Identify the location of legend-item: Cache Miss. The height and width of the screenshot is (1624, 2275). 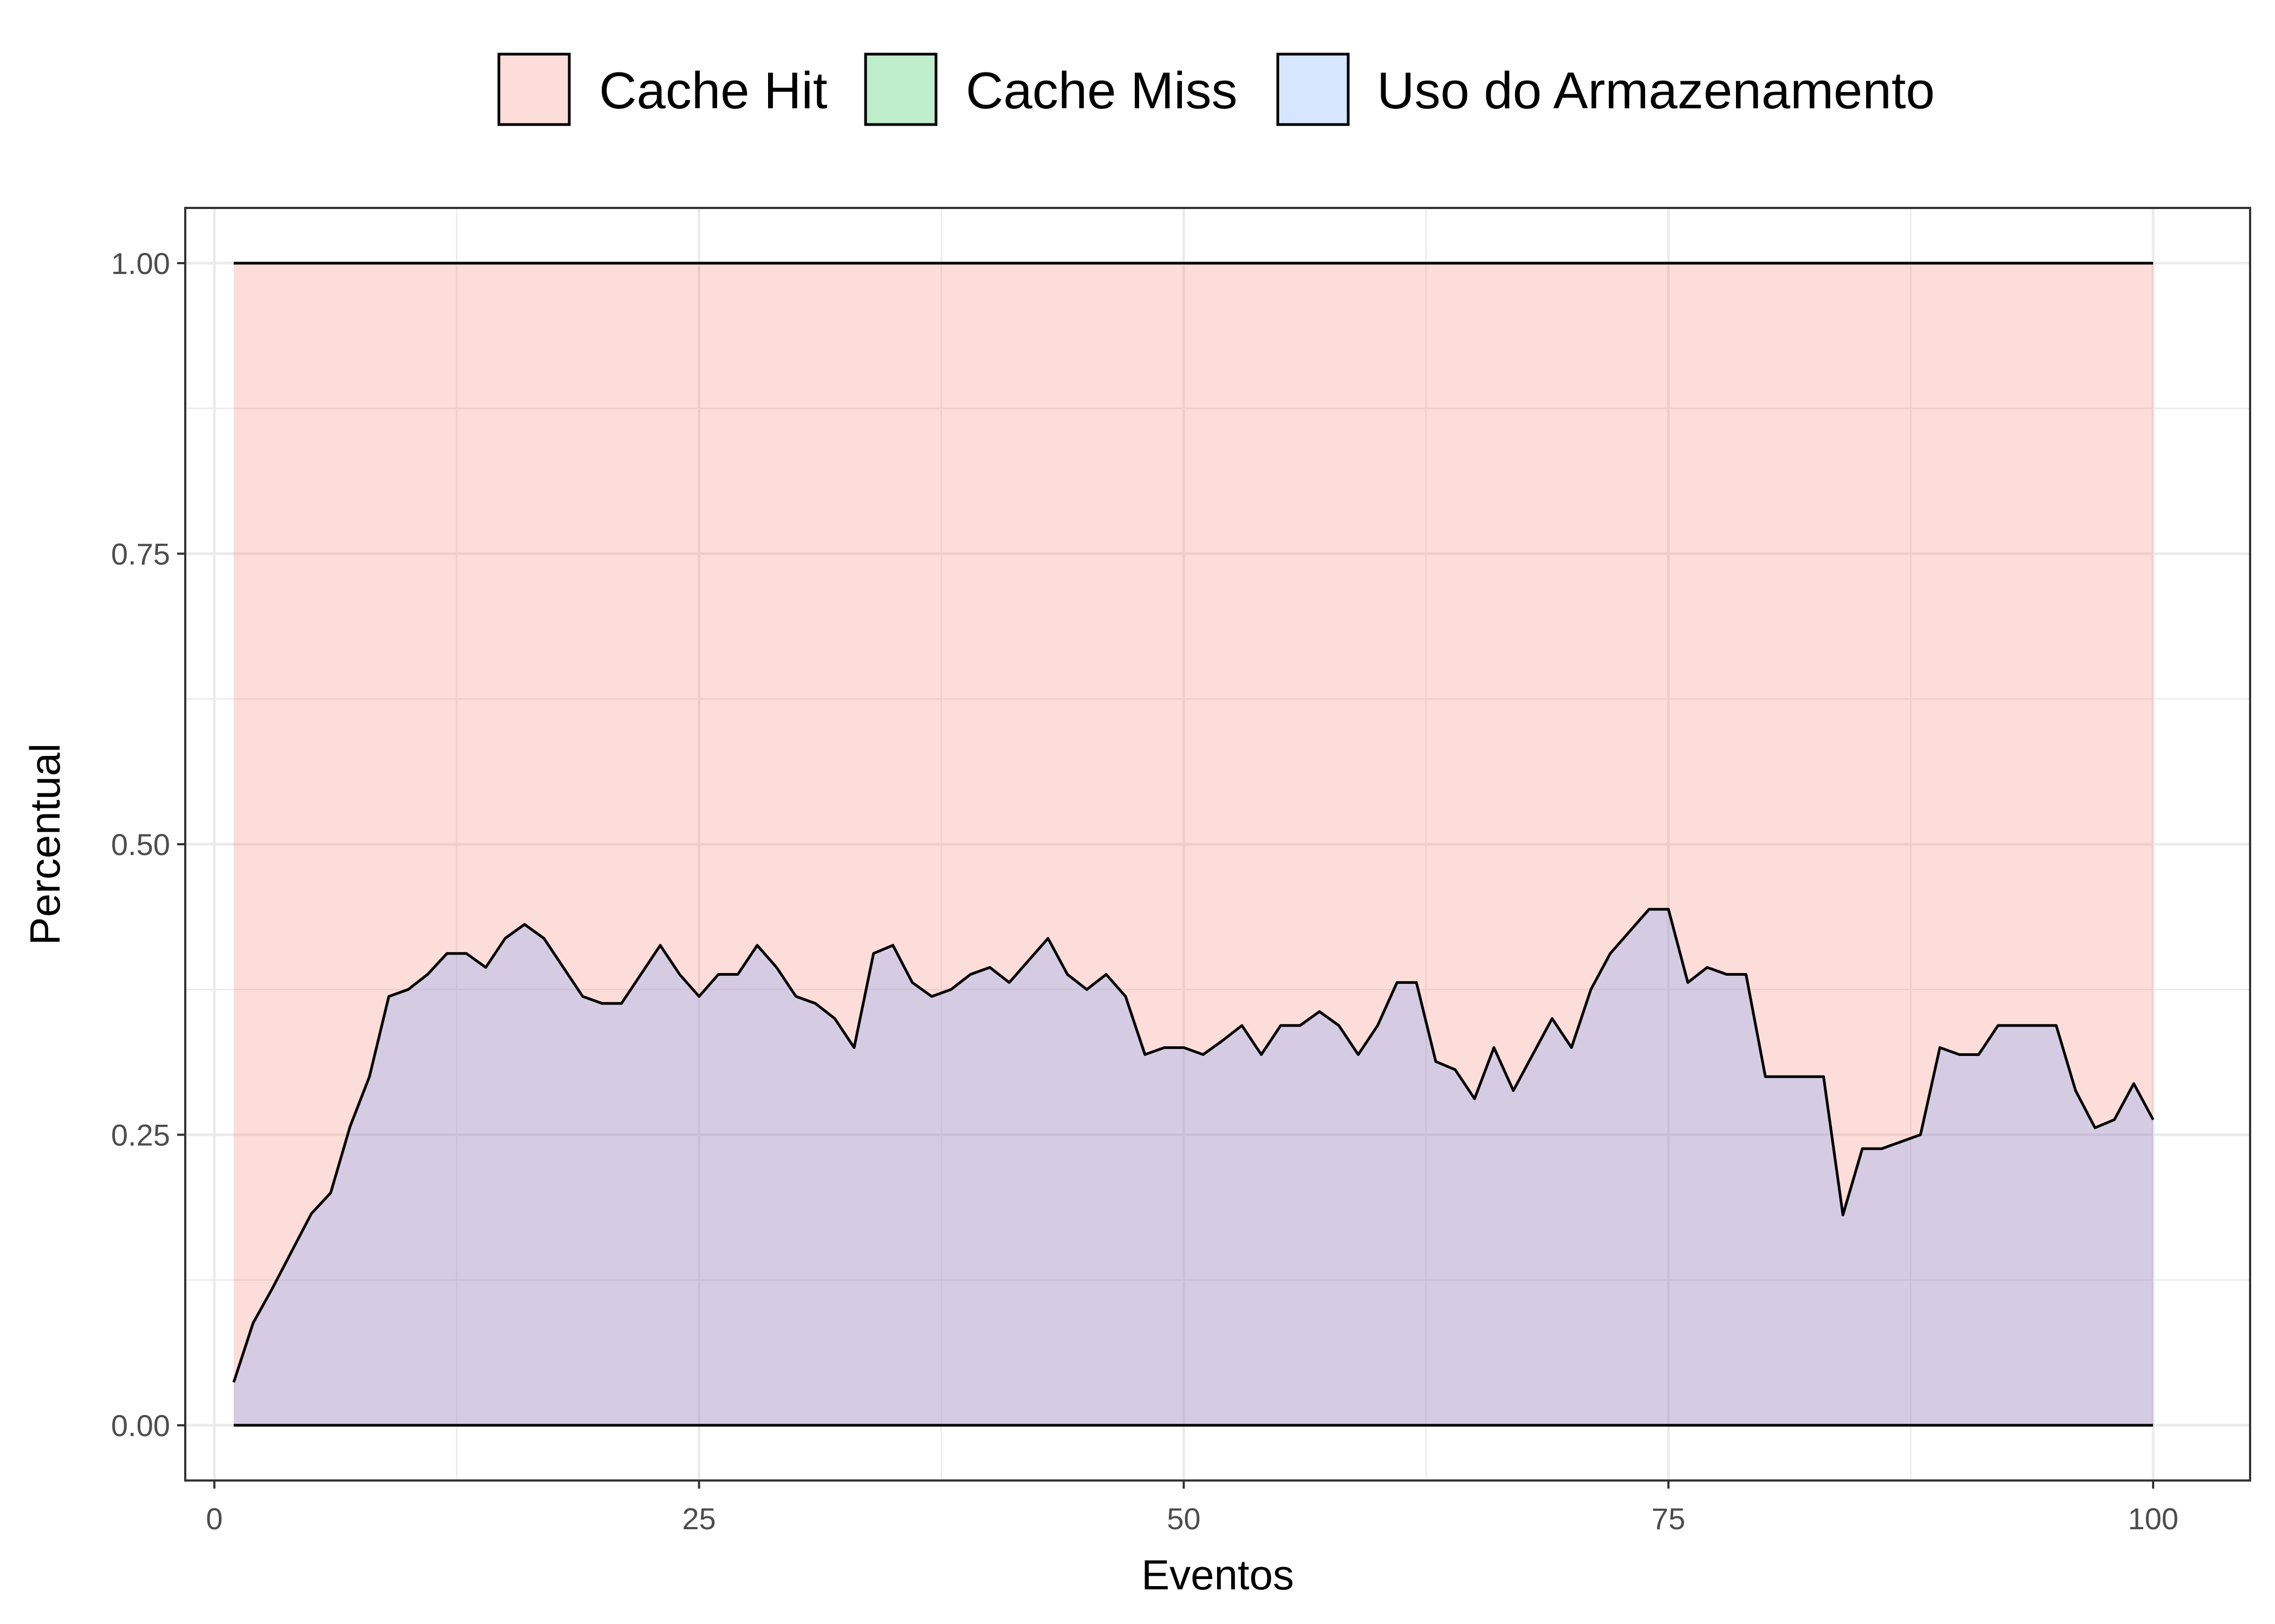
(1050, 89).